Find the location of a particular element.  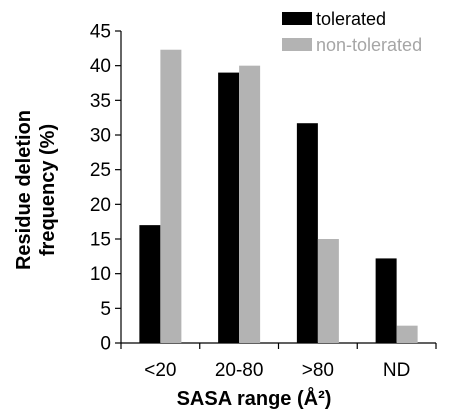

y-tick-label: 20 is located at coordinates (100, 205).